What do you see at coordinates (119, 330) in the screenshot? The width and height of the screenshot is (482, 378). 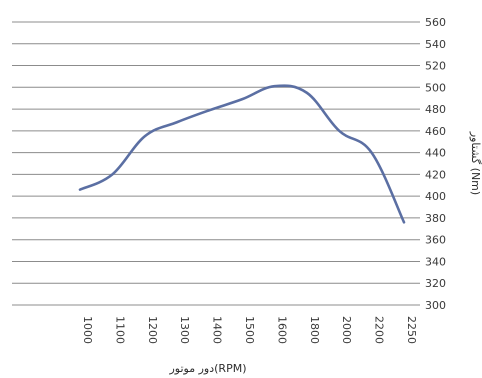 I see `x-tick-label: 1100` at bounding box center [119, 330].